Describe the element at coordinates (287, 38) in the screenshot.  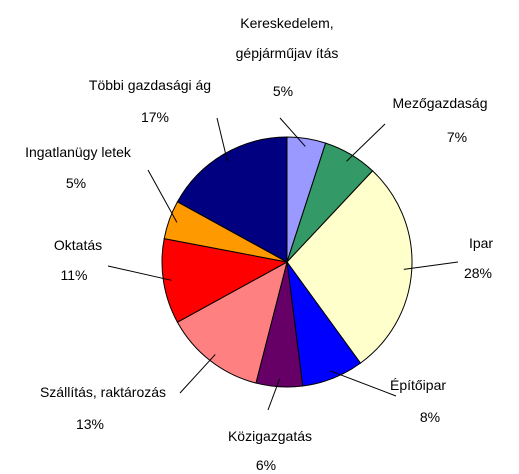
I see `slice-label: Kereskedelem, gépjárműjav ítás` at that location.